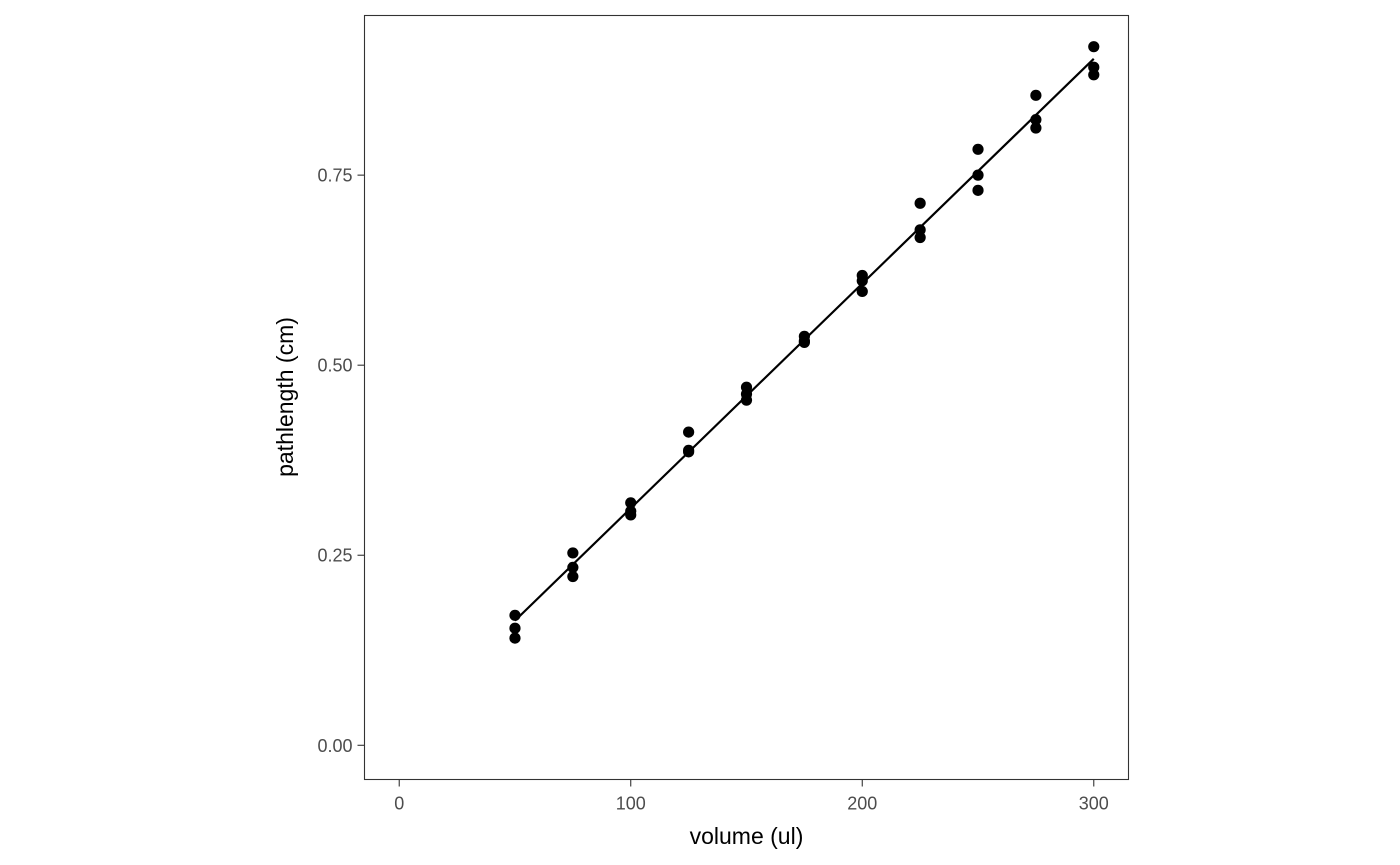 The width and height of the screenshot is (1400, 865). What do you see at coordinates (334, 746) in the screenshot?
I see `y-tick-label-0: 0.00` at bounding box center [334, 746].